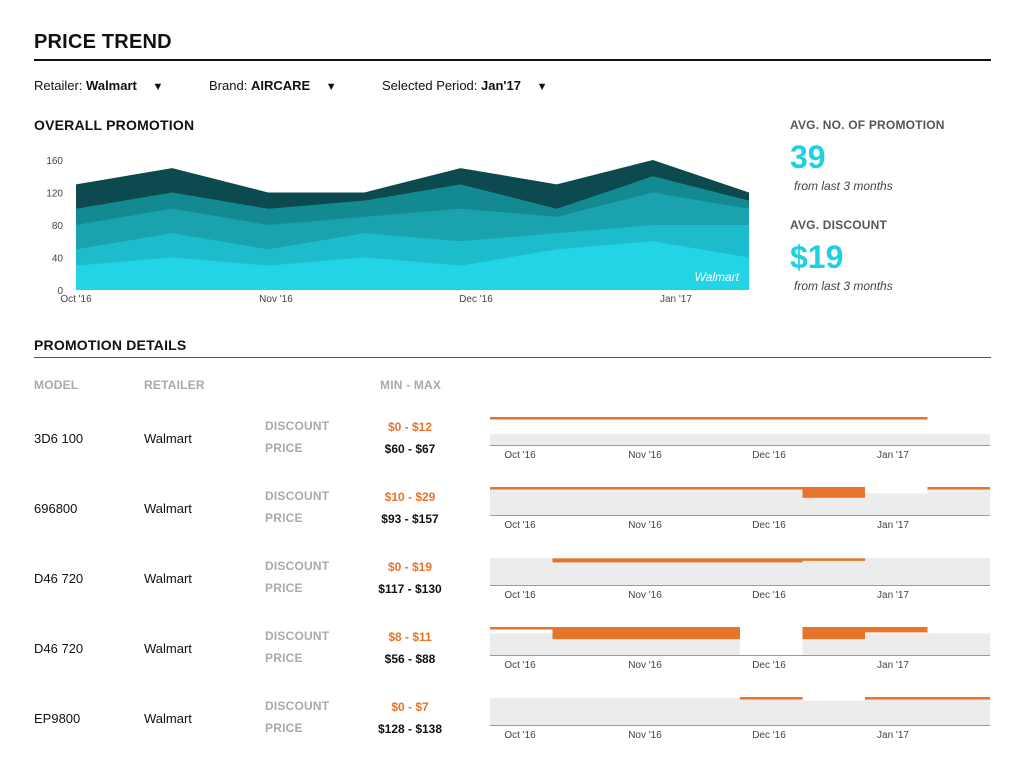 The image size is (1024, 768). I want to click on avg-promotion-note: from last 3 months, so click(843, 186).